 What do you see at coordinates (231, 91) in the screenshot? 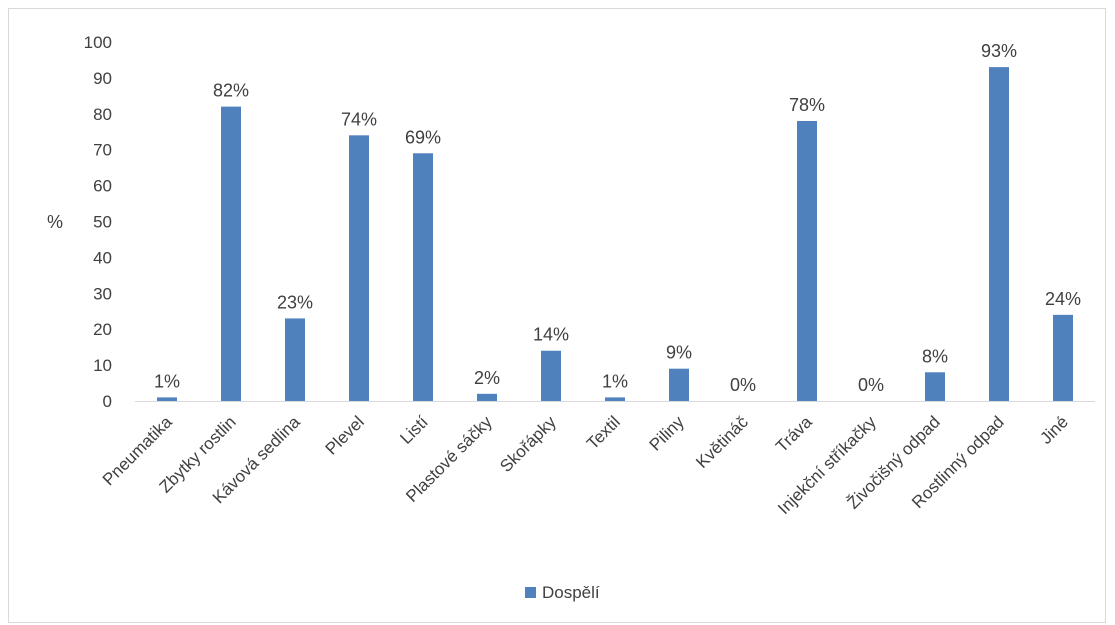
I see `data-label: 82%` at bounding box center [231, 91].